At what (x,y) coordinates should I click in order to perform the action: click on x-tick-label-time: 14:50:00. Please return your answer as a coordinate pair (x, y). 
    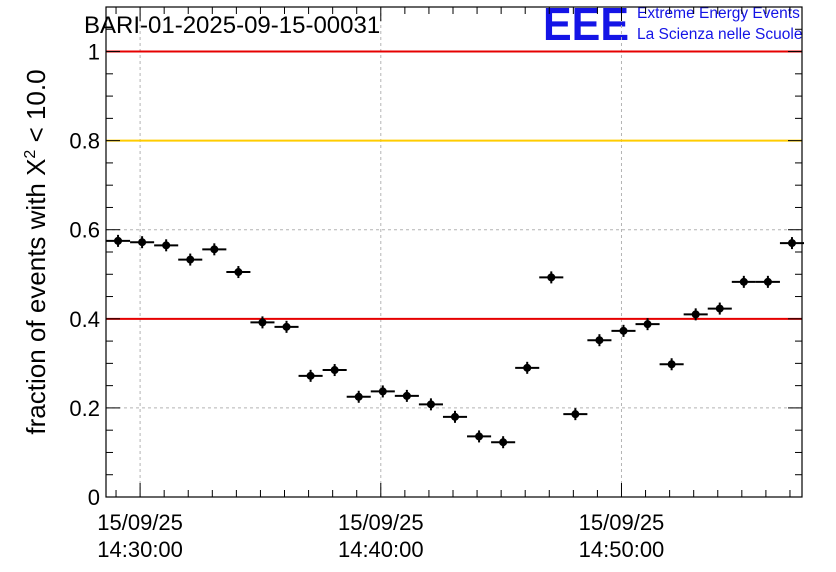
    Looking at the image, I should click on (622, 549).